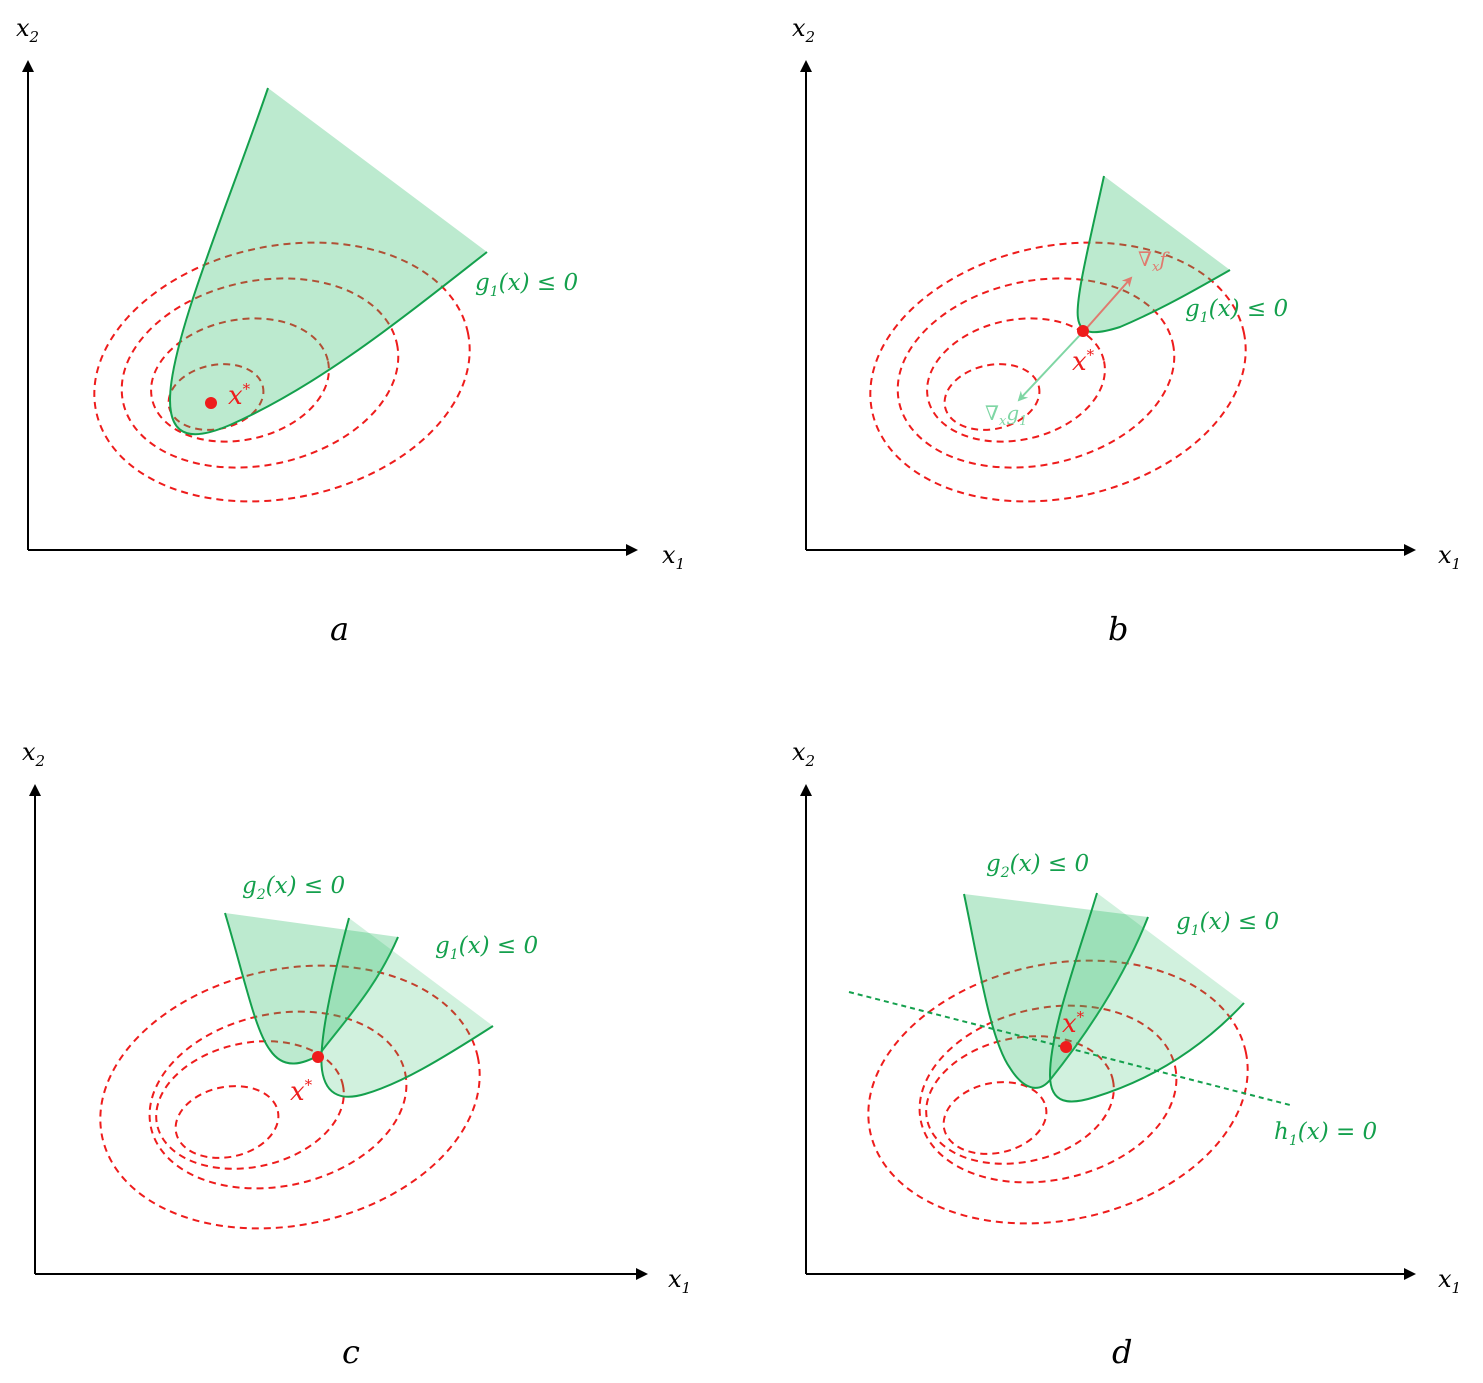  What do you see at coordinates (1449, 1281) in the screenshot?
I see `x1-label-d: x1` at bounding box center [1449, 1281].